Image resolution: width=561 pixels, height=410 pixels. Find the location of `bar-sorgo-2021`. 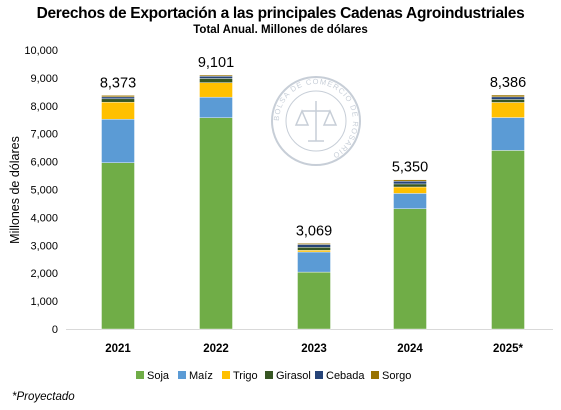

bar-sorgo-2021 is located at coordinates (118, 96).